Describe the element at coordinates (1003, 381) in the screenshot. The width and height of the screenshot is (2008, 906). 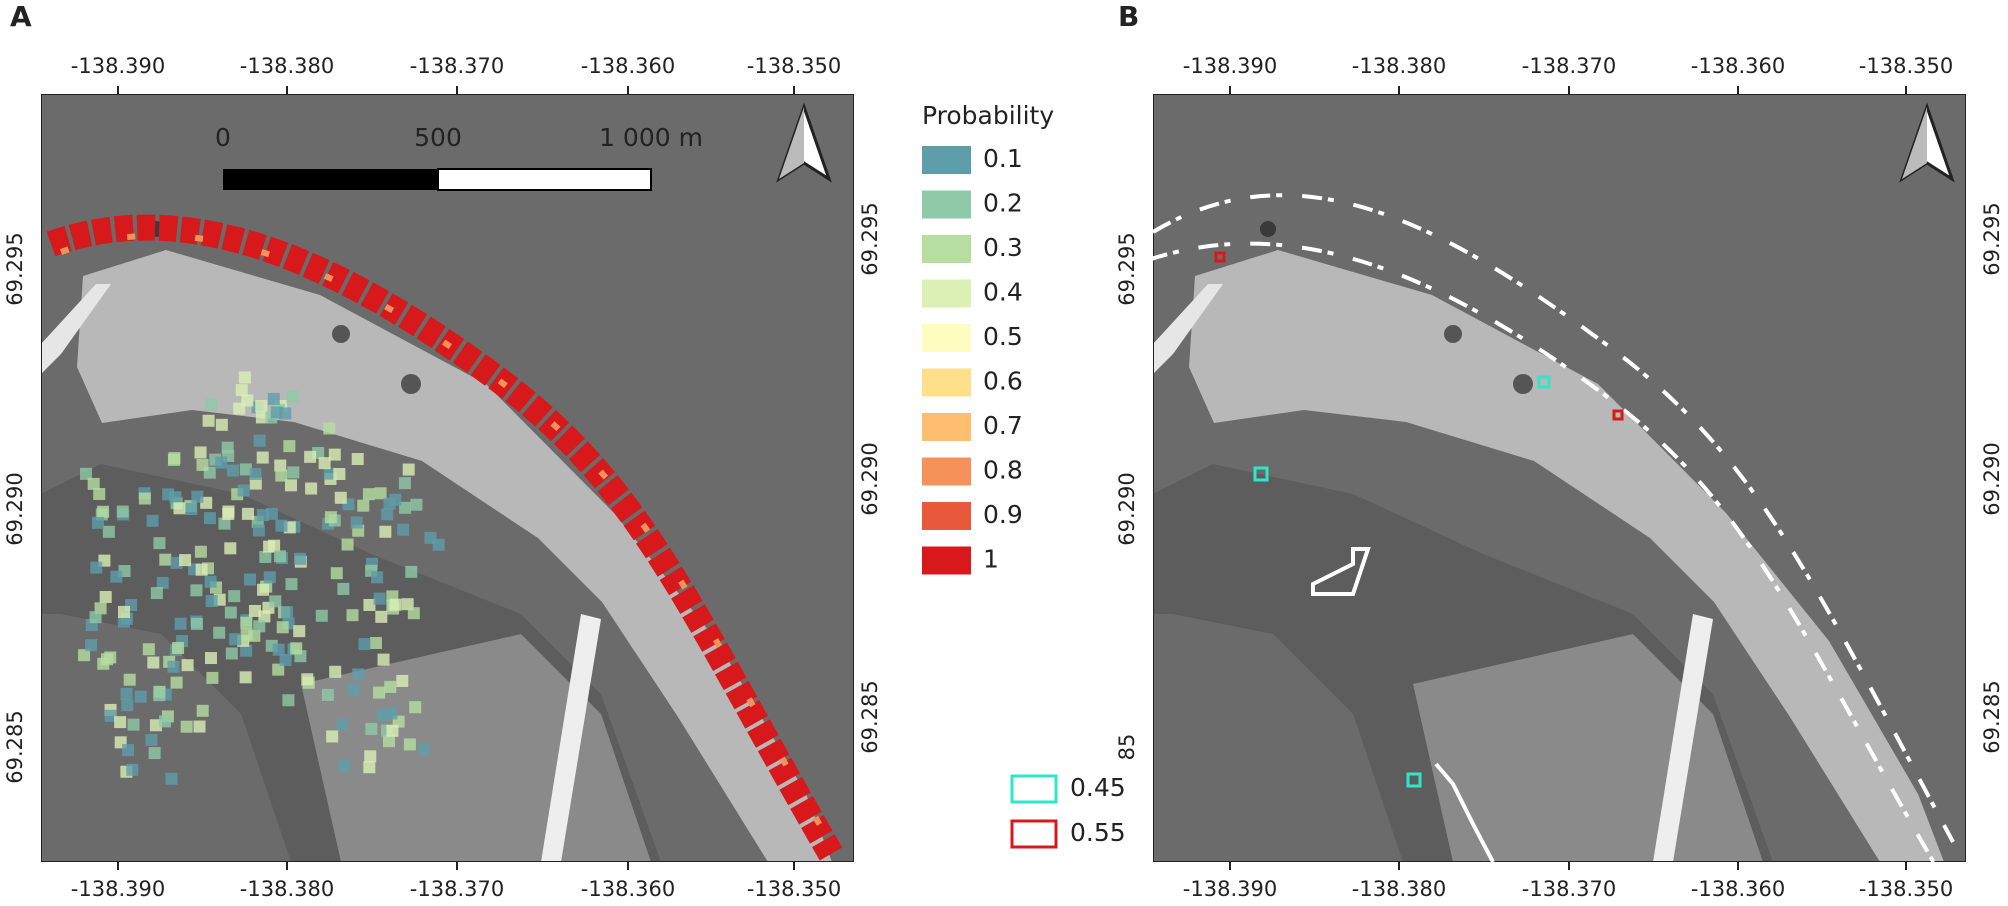
I see `legend-label: 0.6` at that location.